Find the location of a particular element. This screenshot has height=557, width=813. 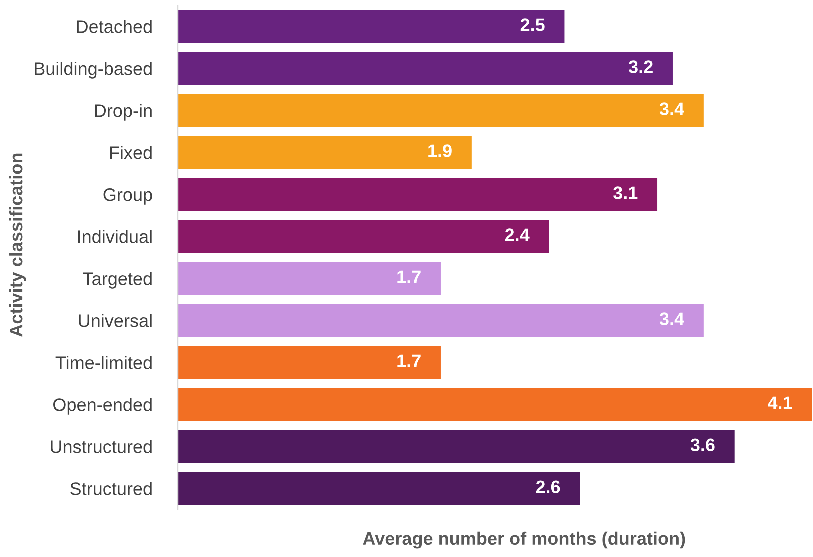

y-tick-label: Time-limited is located at coordinates (104, 363).